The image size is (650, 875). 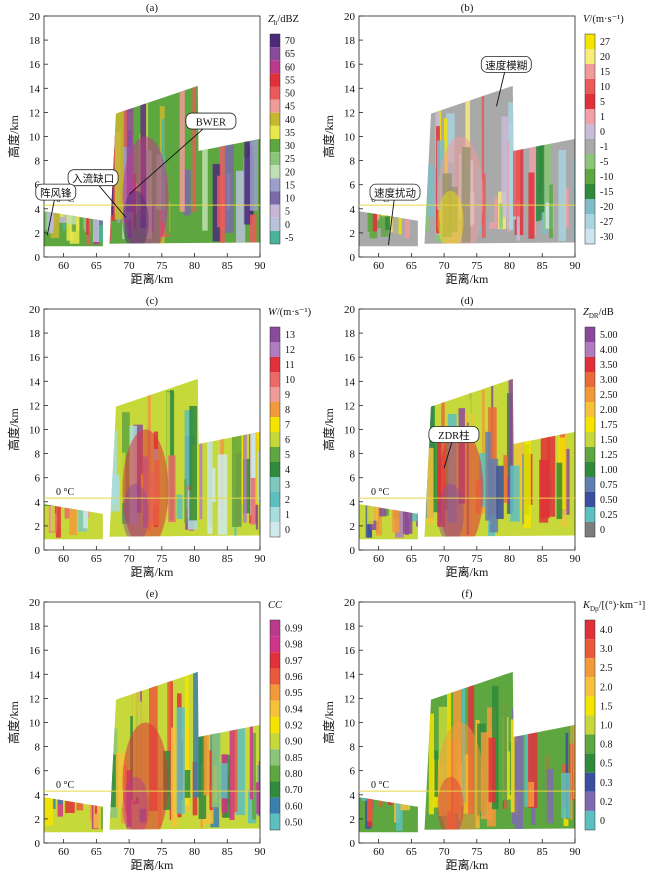 I want to click on colorbar-label: 9, so click(x=287, y=395).